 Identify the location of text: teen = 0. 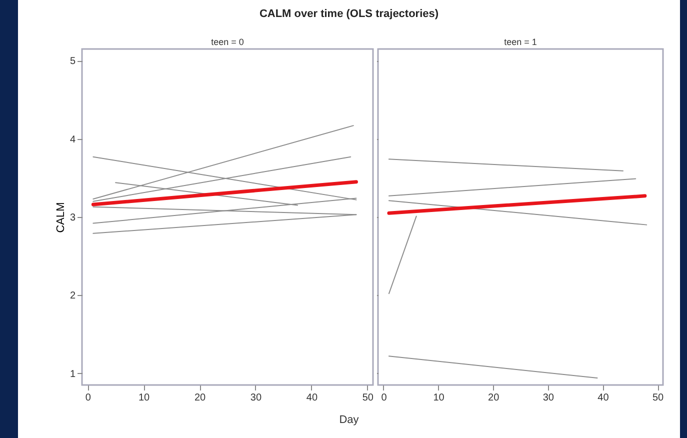
(227, 42).